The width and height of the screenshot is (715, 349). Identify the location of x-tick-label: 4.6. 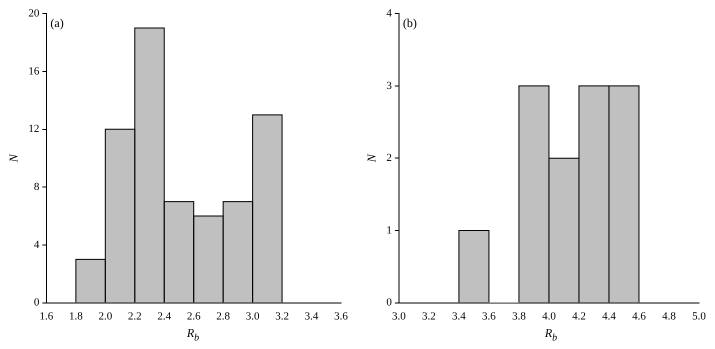
(639, 316).